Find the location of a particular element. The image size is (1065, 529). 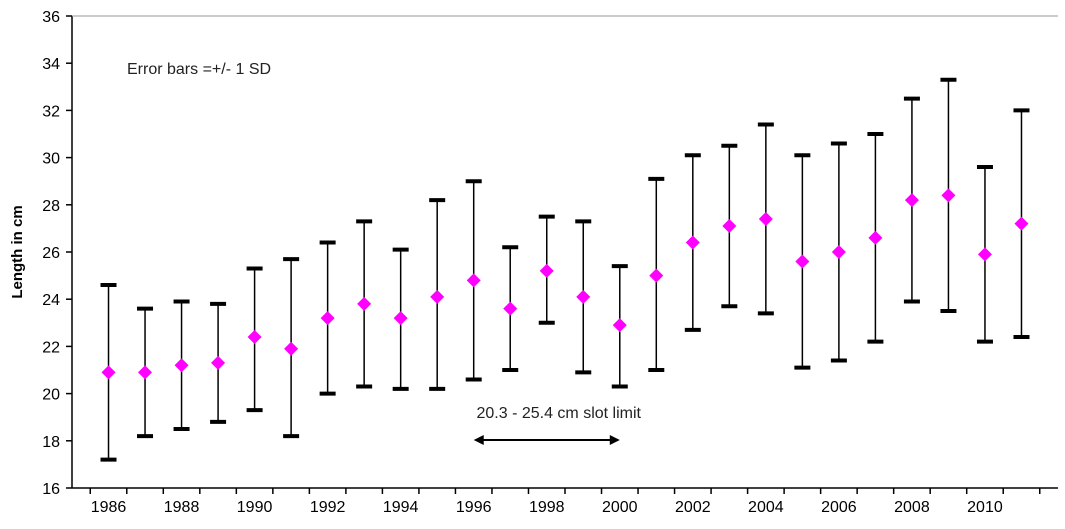

y-tick-label: 22 is located at coordinates (51, 347).